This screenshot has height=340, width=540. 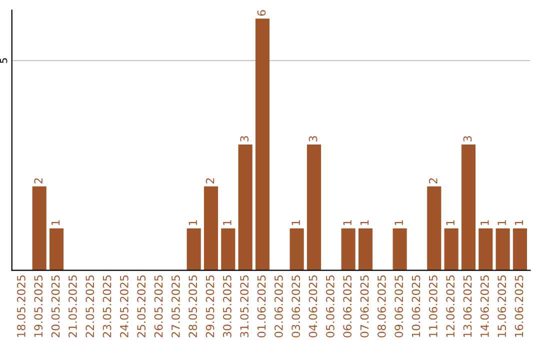 I want to click on x-tick-label: 01.06.2025, so click(x=261, y=306).